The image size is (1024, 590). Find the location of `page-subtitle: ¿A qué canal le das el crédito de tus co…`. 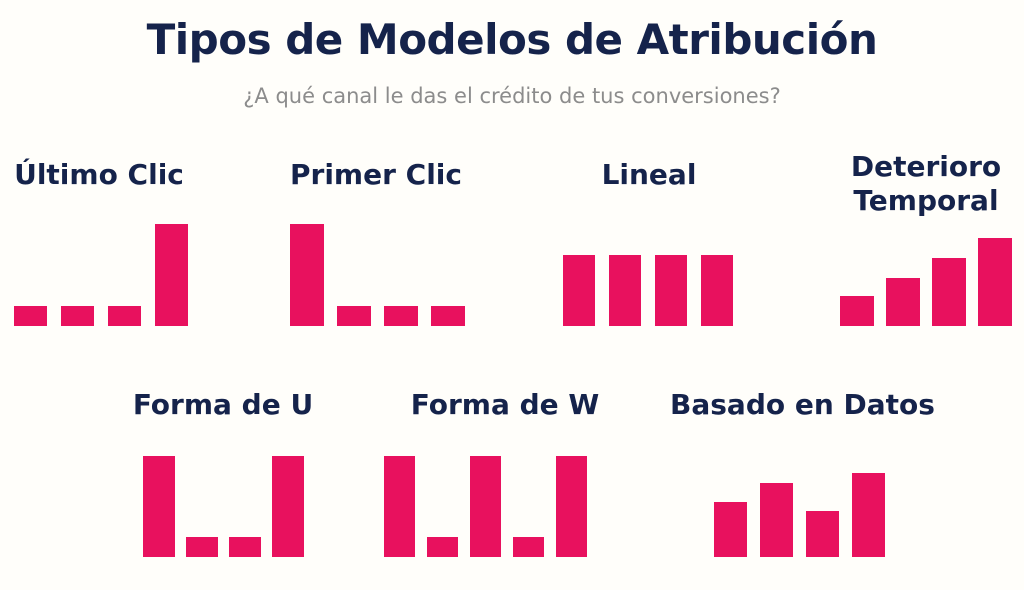

page-subtitle: ¿A qué canal le das el crédito de tus co… is located at coordinates (512, 96).